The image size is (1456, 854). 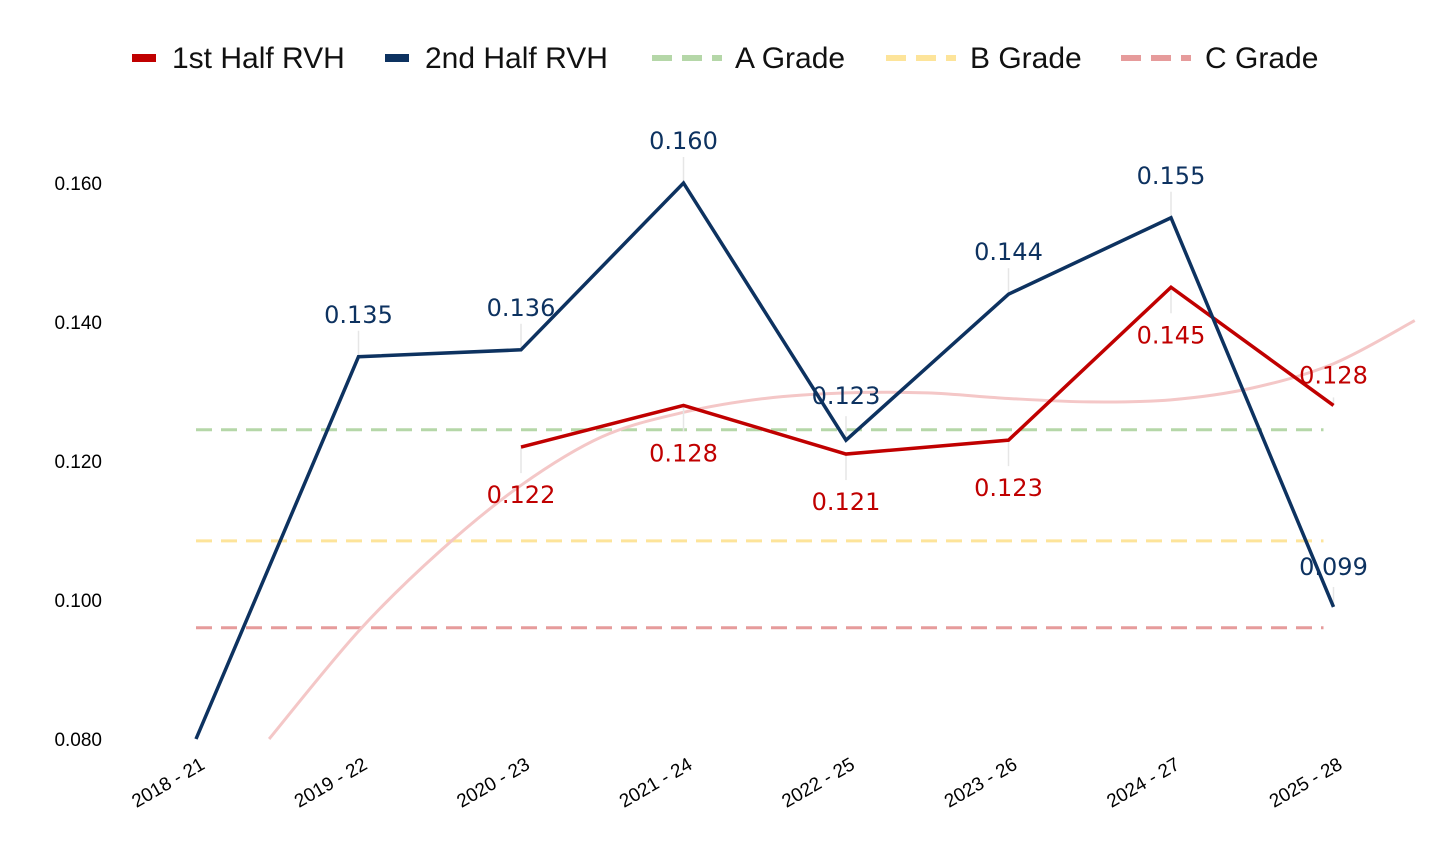 I want to click on data-label-1st-half-rvh: 0.145, so click(x=1171, y=335).